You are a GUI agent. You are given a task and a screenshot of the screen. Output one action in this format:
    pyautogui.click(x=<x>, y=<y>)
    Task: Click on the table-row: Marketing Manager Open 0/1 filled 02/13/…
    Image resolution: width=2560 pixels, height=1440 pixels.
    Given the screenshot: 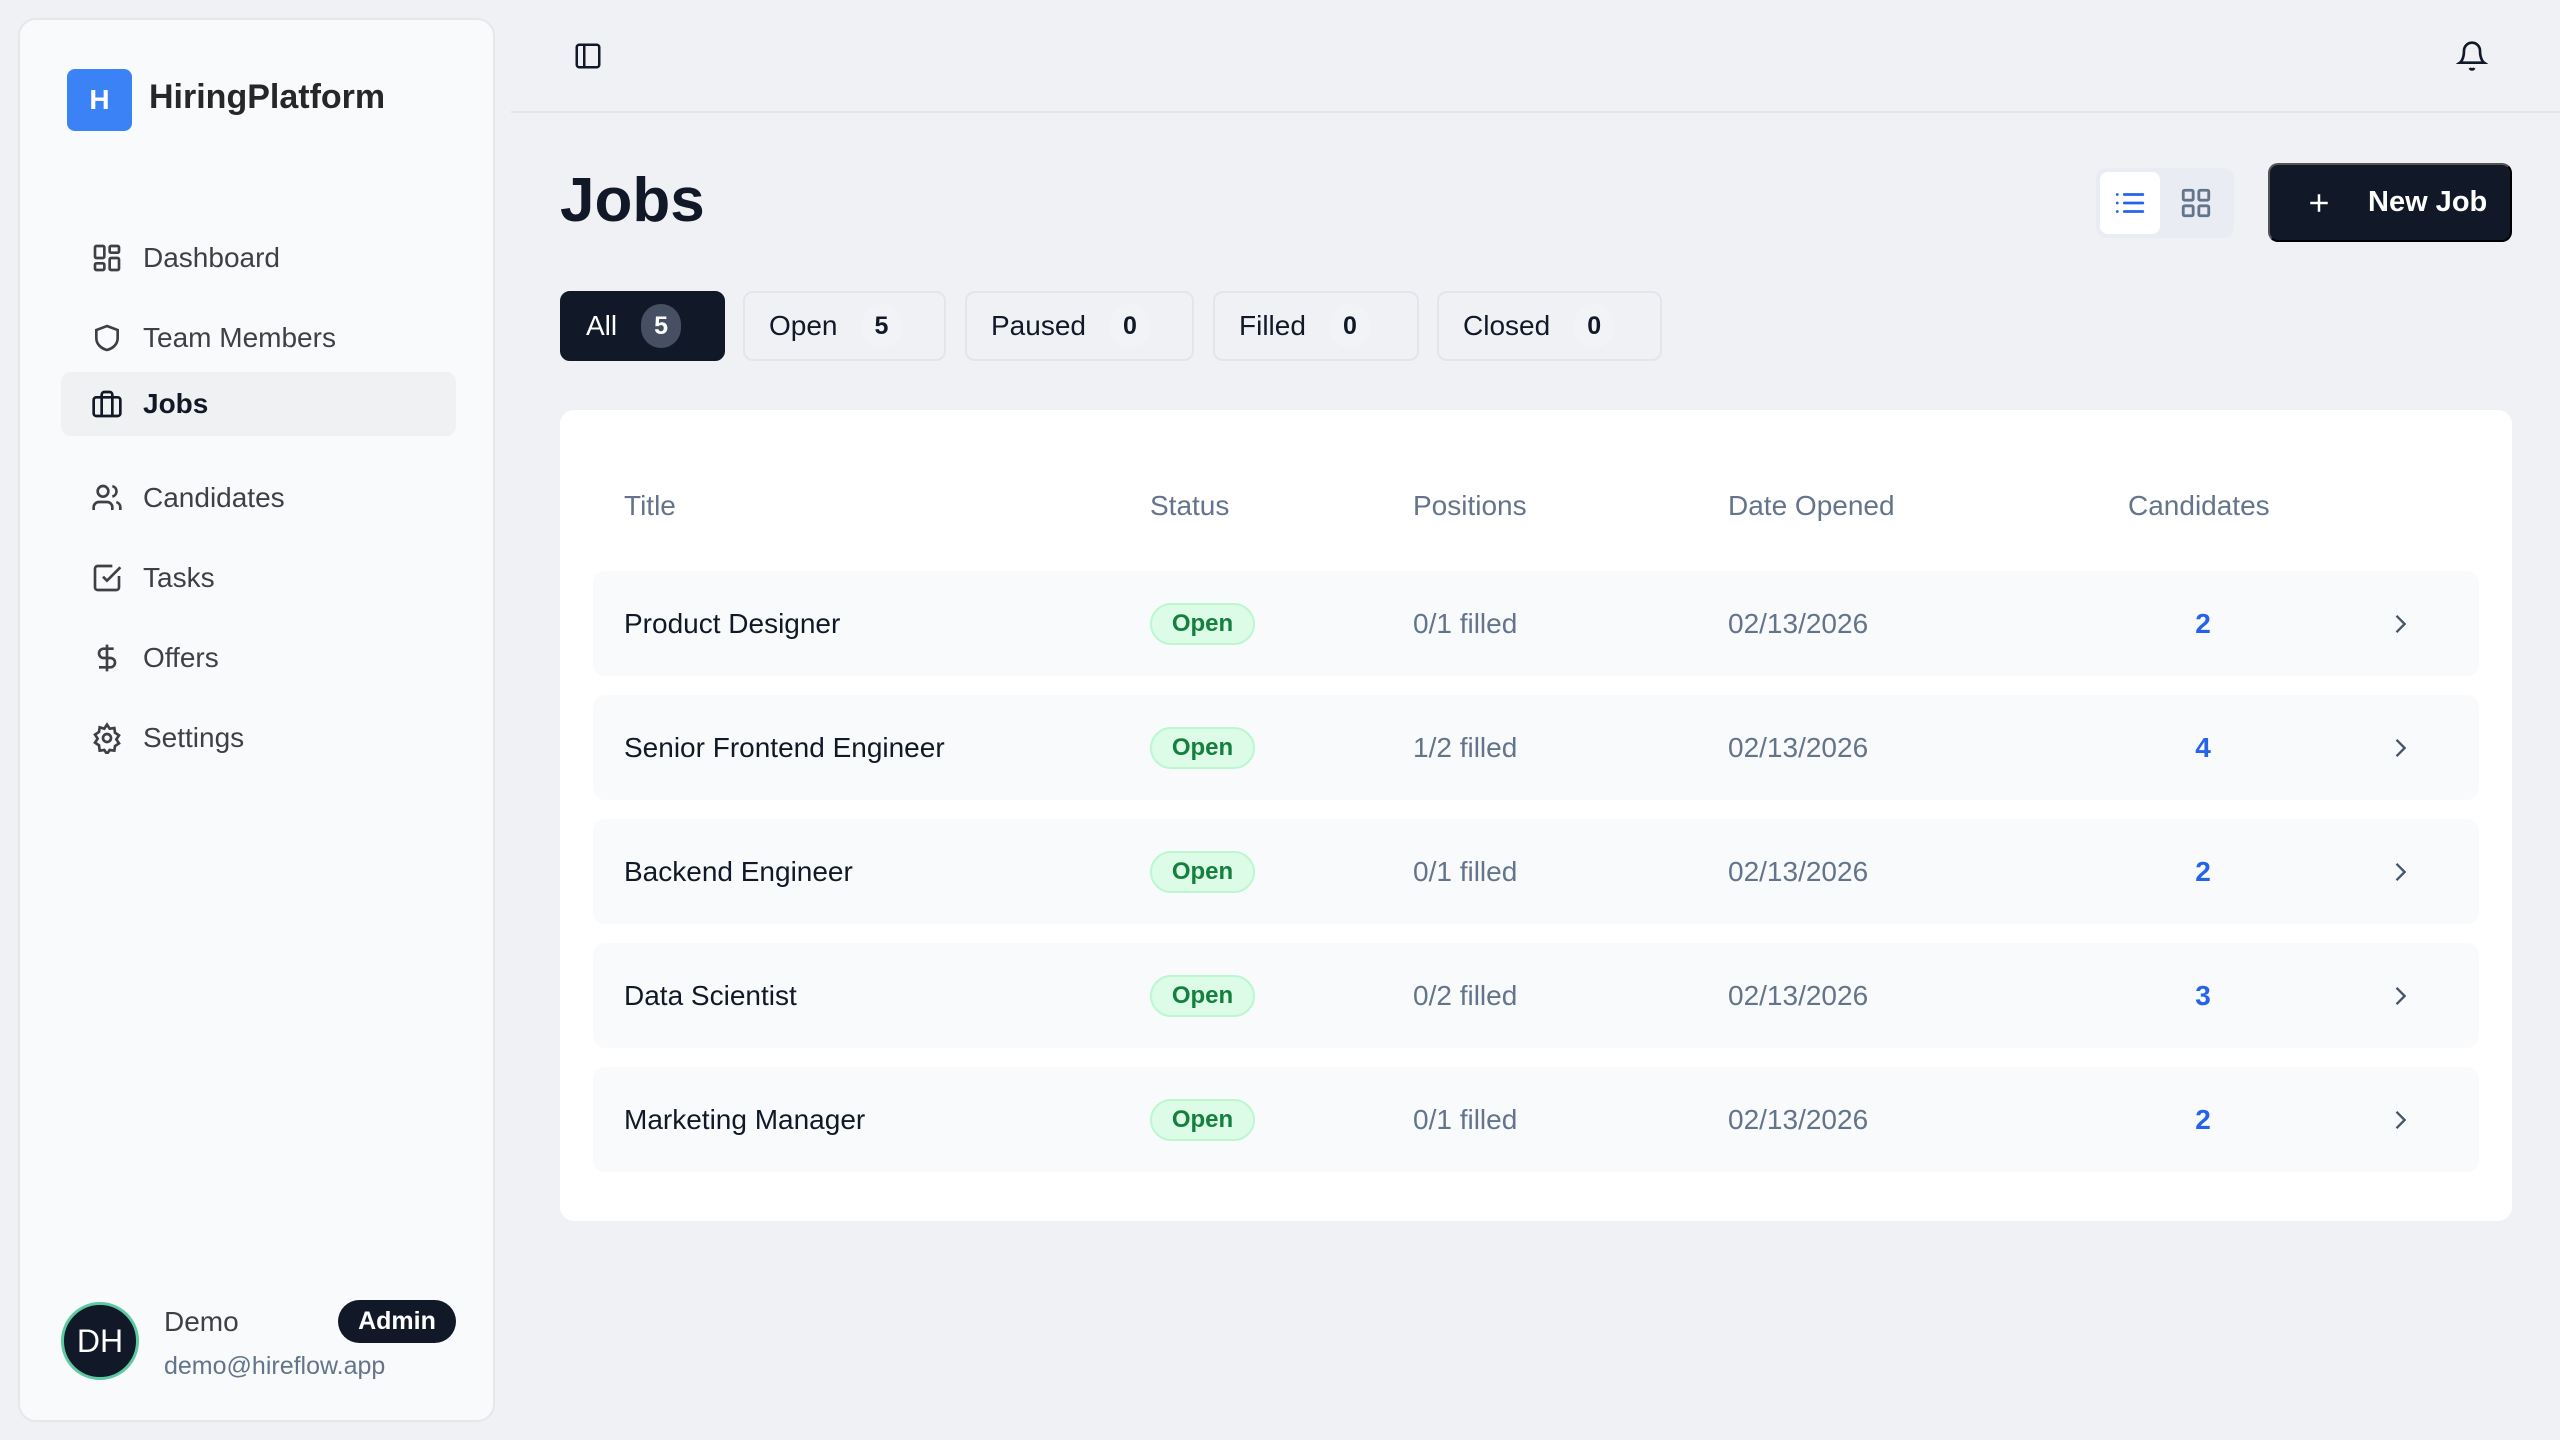 What is the action you would take?
    pyautogui.click(x=1536, y=1119)
    